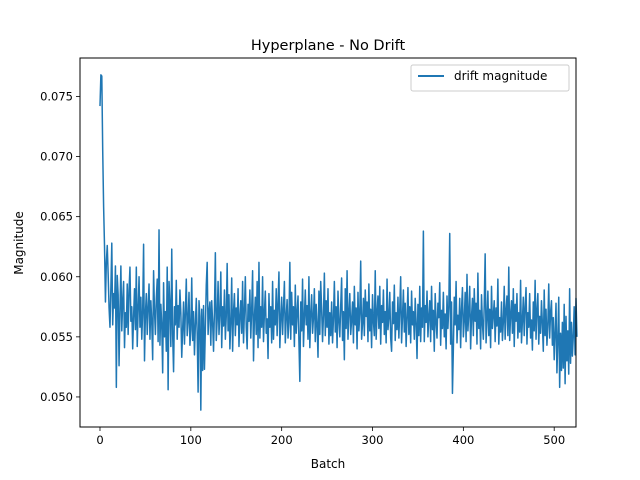 This screenshot has height=480, width=640. I want to click on x-tick-label: 400, so click(463, 440).